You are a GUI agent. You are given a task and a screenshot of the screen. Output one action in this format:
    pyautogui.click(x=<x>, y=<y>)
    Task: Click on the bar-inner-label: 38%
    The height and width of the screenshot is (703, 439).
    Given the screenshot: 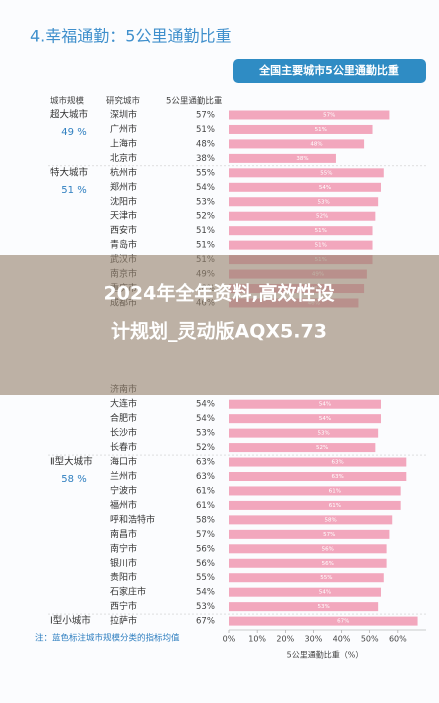 What is the action you would take?
    pyautogui.click(x=302, y=159)
    